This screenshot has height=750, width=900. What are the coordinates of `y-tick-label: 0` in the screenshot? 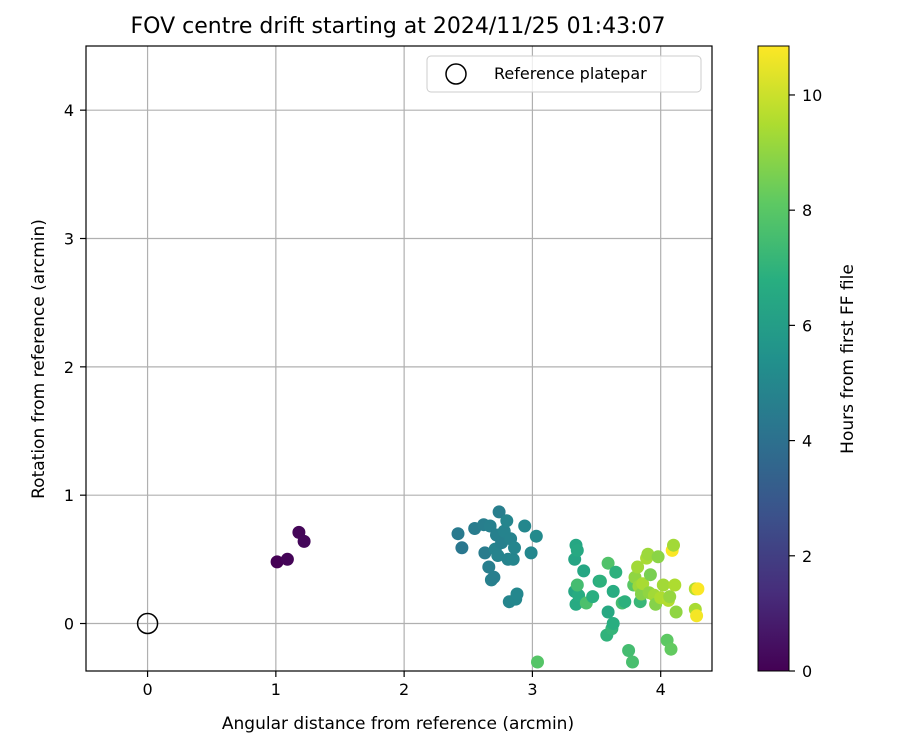 It's located at (69, 624).